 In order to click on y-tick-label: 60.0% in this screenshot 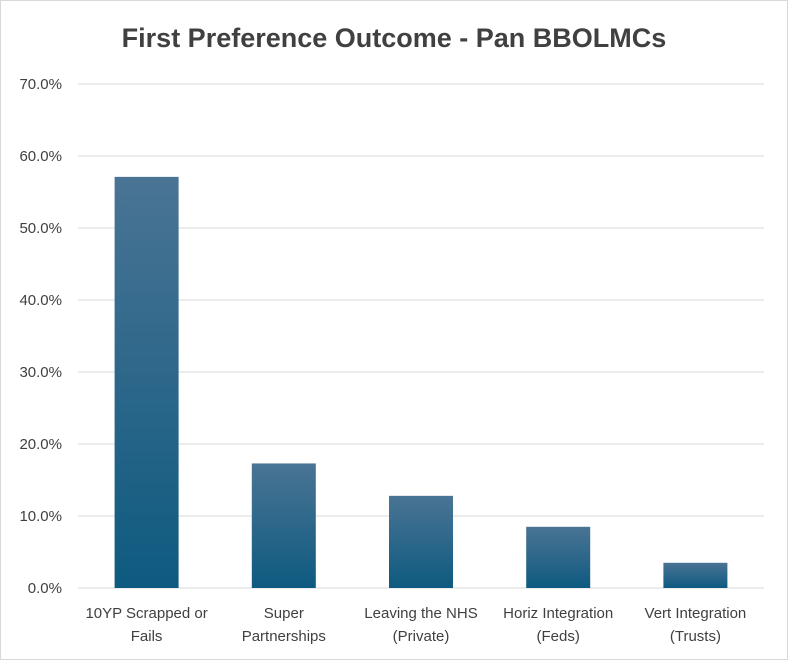, I will do `click(40, 156)`.